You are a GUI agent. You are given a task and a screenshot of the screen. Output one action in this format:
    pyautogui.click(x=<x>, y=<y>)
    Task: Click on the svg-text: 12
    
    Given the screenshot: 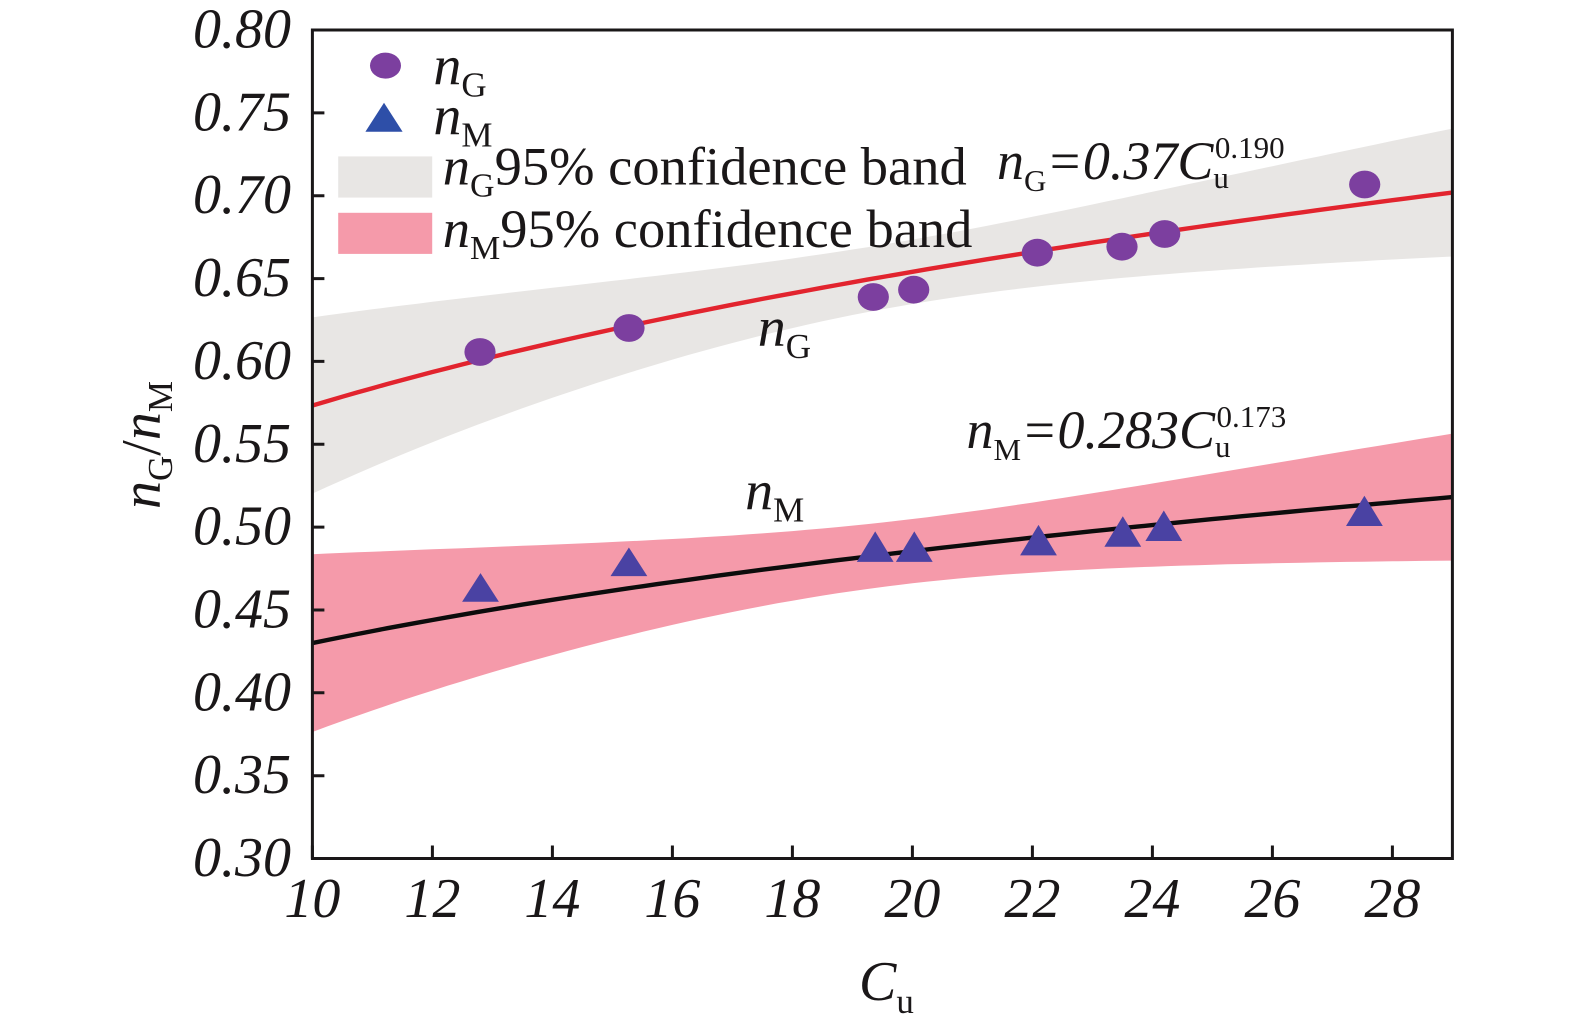 What is the action you would take?
    pyautogui.click(x=432, y=899)
    